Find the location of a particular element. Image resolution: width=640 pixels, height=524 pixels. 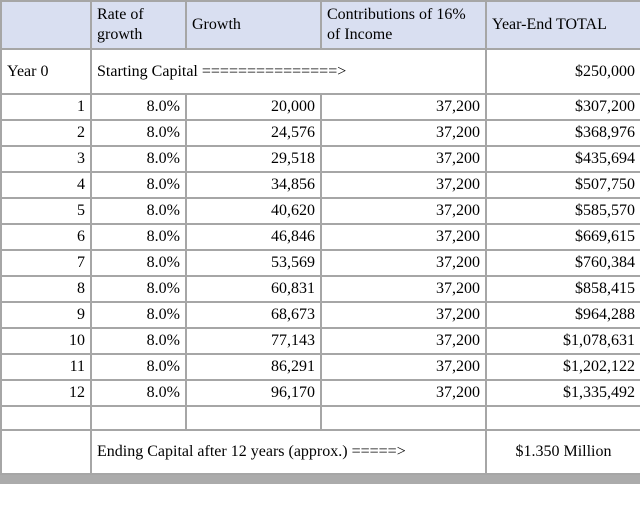

total-cell: $1,202,122 is located at coordinates (562, 367).